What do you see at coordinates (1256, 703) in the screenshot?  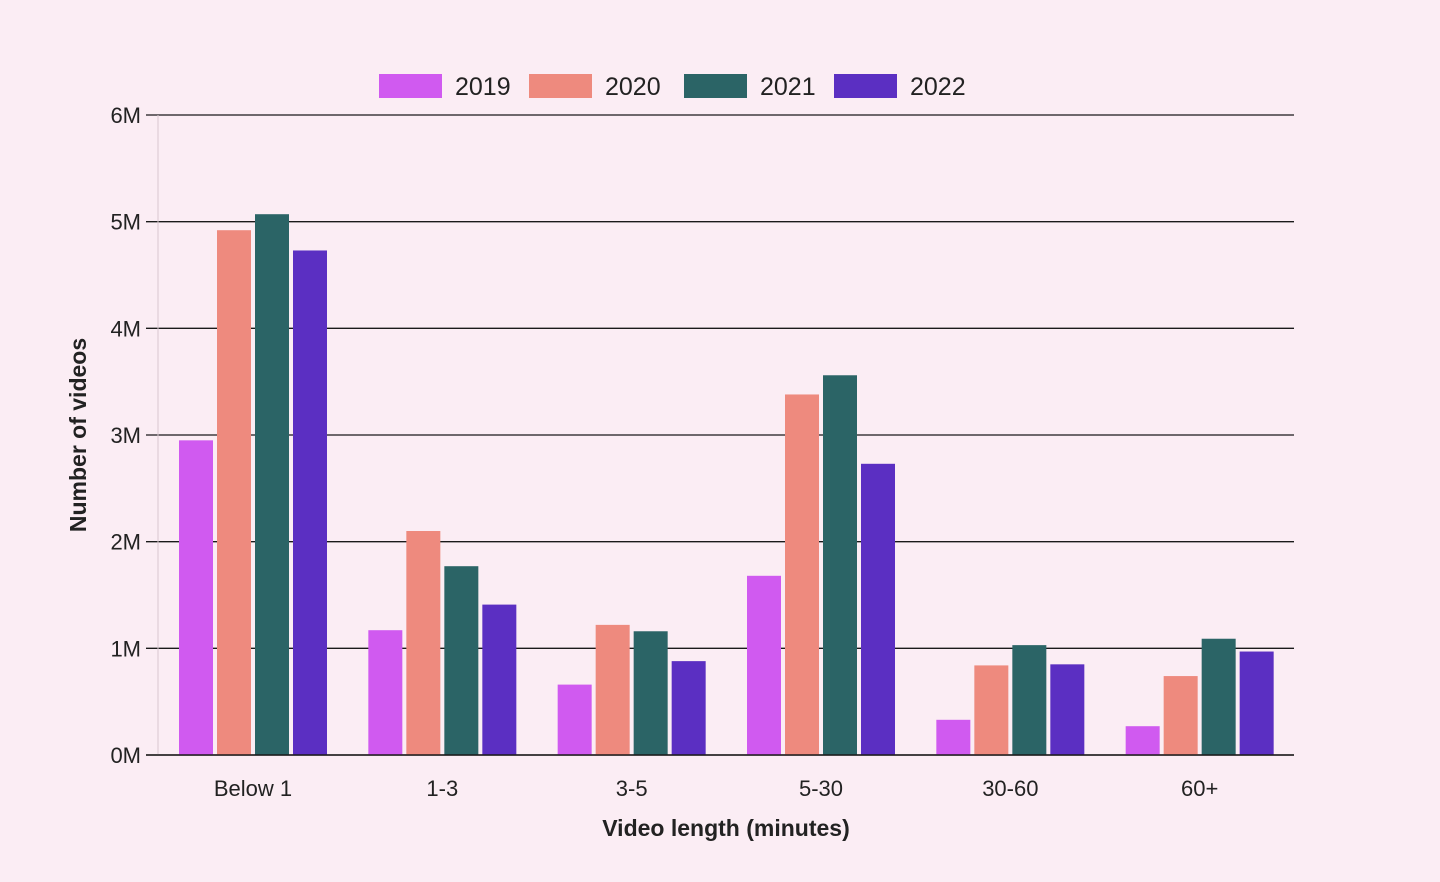 I see `bar-2022-60-` at bounding box center [1256, 703].